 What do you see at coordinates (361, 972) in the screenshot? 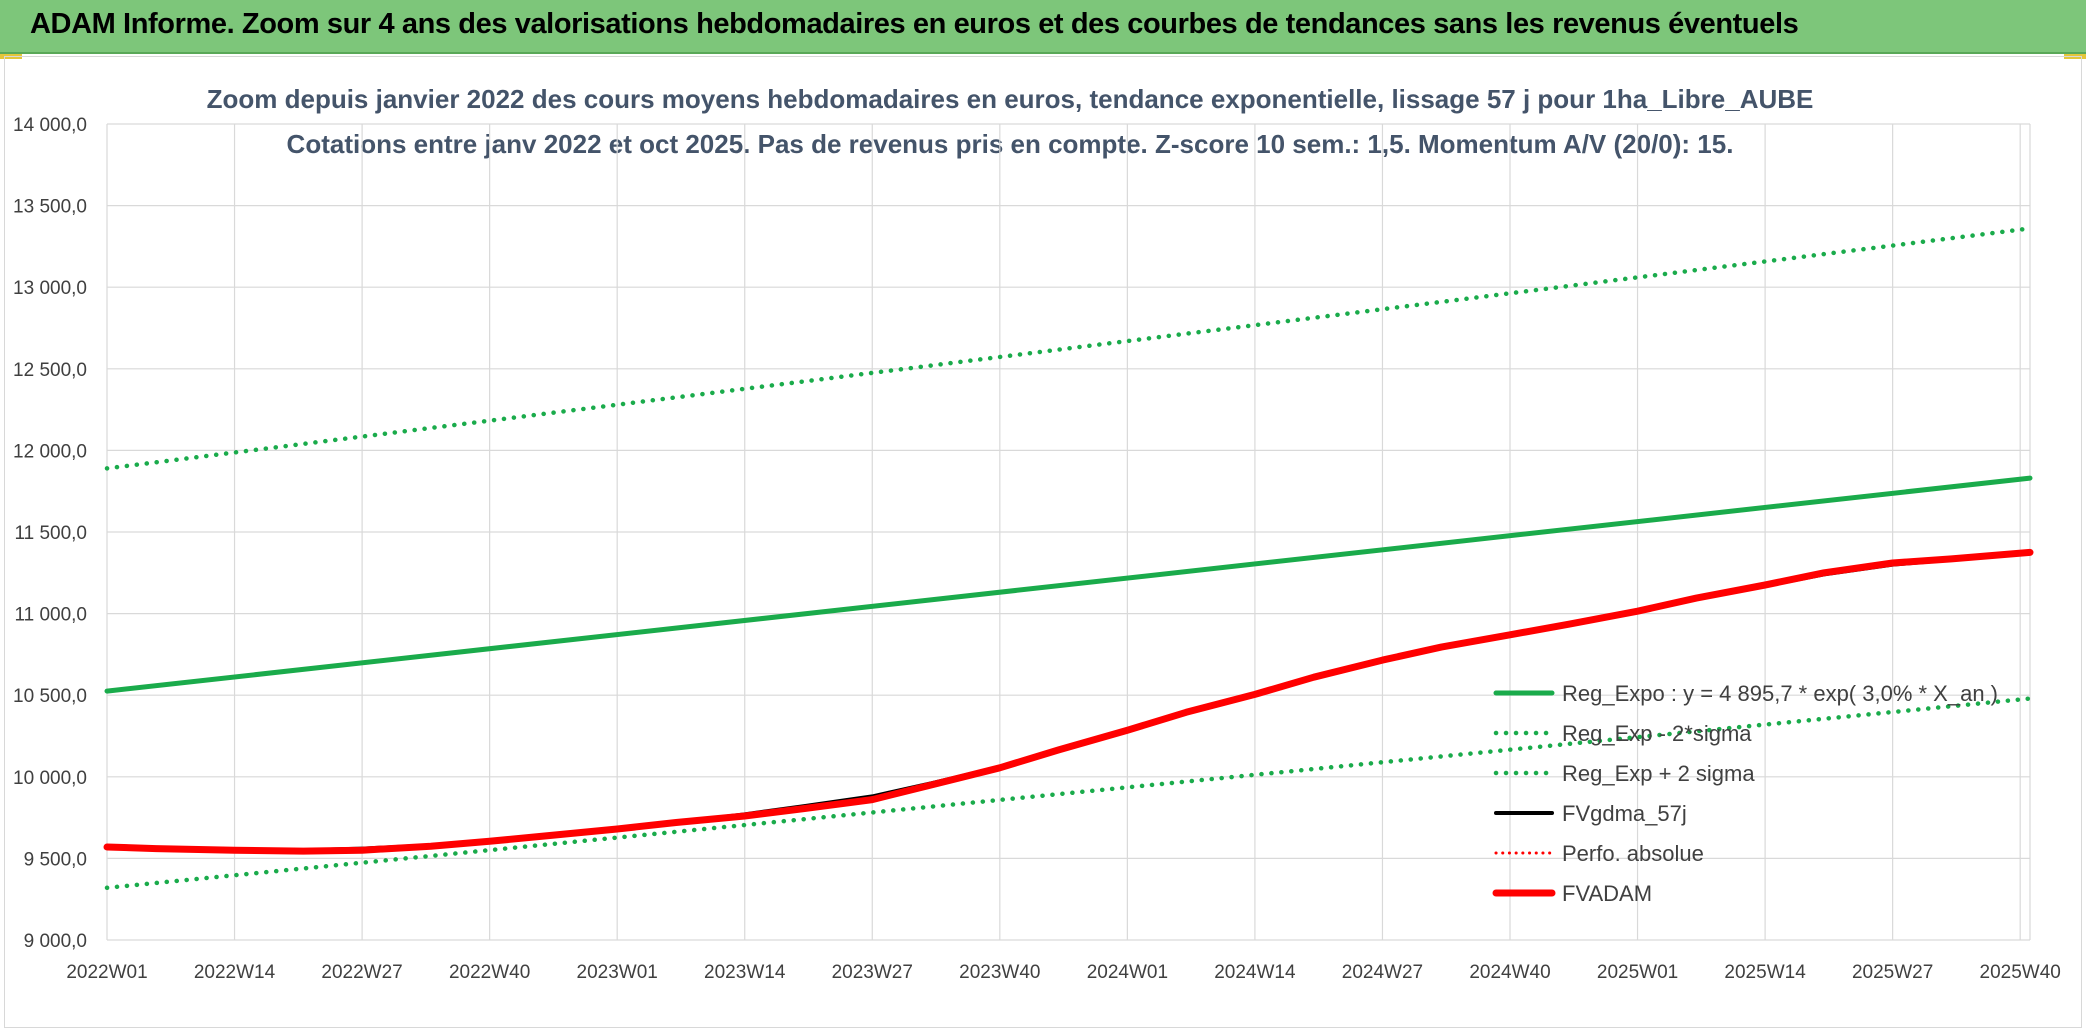
I see `x-tick-label: 2022W27` at bounding box center [361, 972].